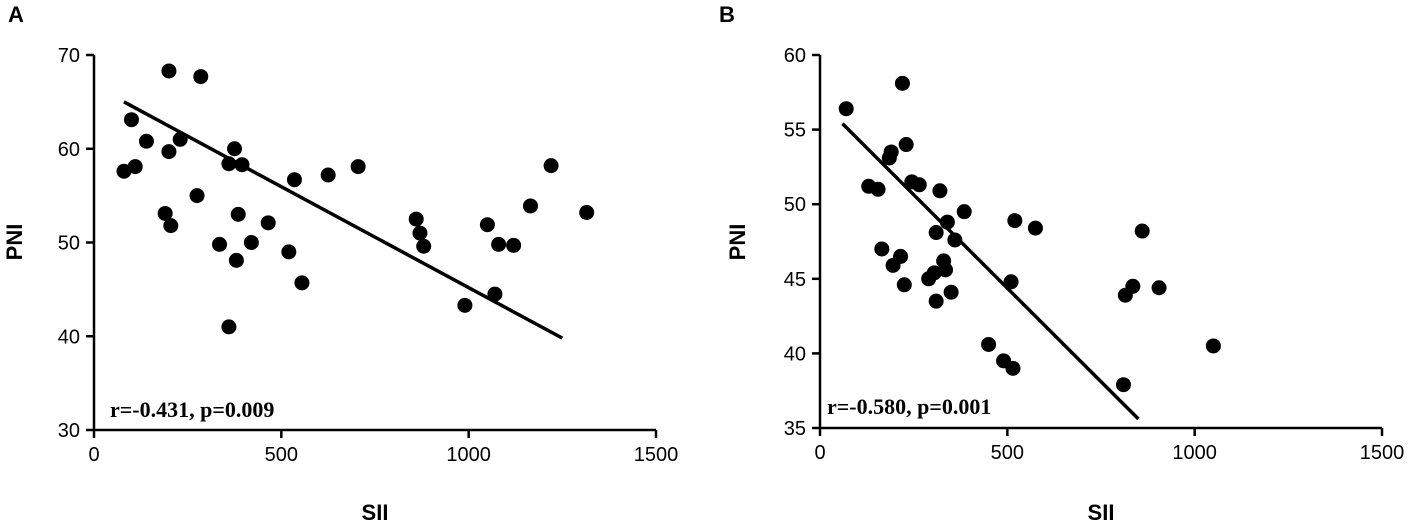  What do you see at coordinates (93, 455) in the screenshot?
I see `x-tick-label-a: 0` at bounding box center [93, 455].